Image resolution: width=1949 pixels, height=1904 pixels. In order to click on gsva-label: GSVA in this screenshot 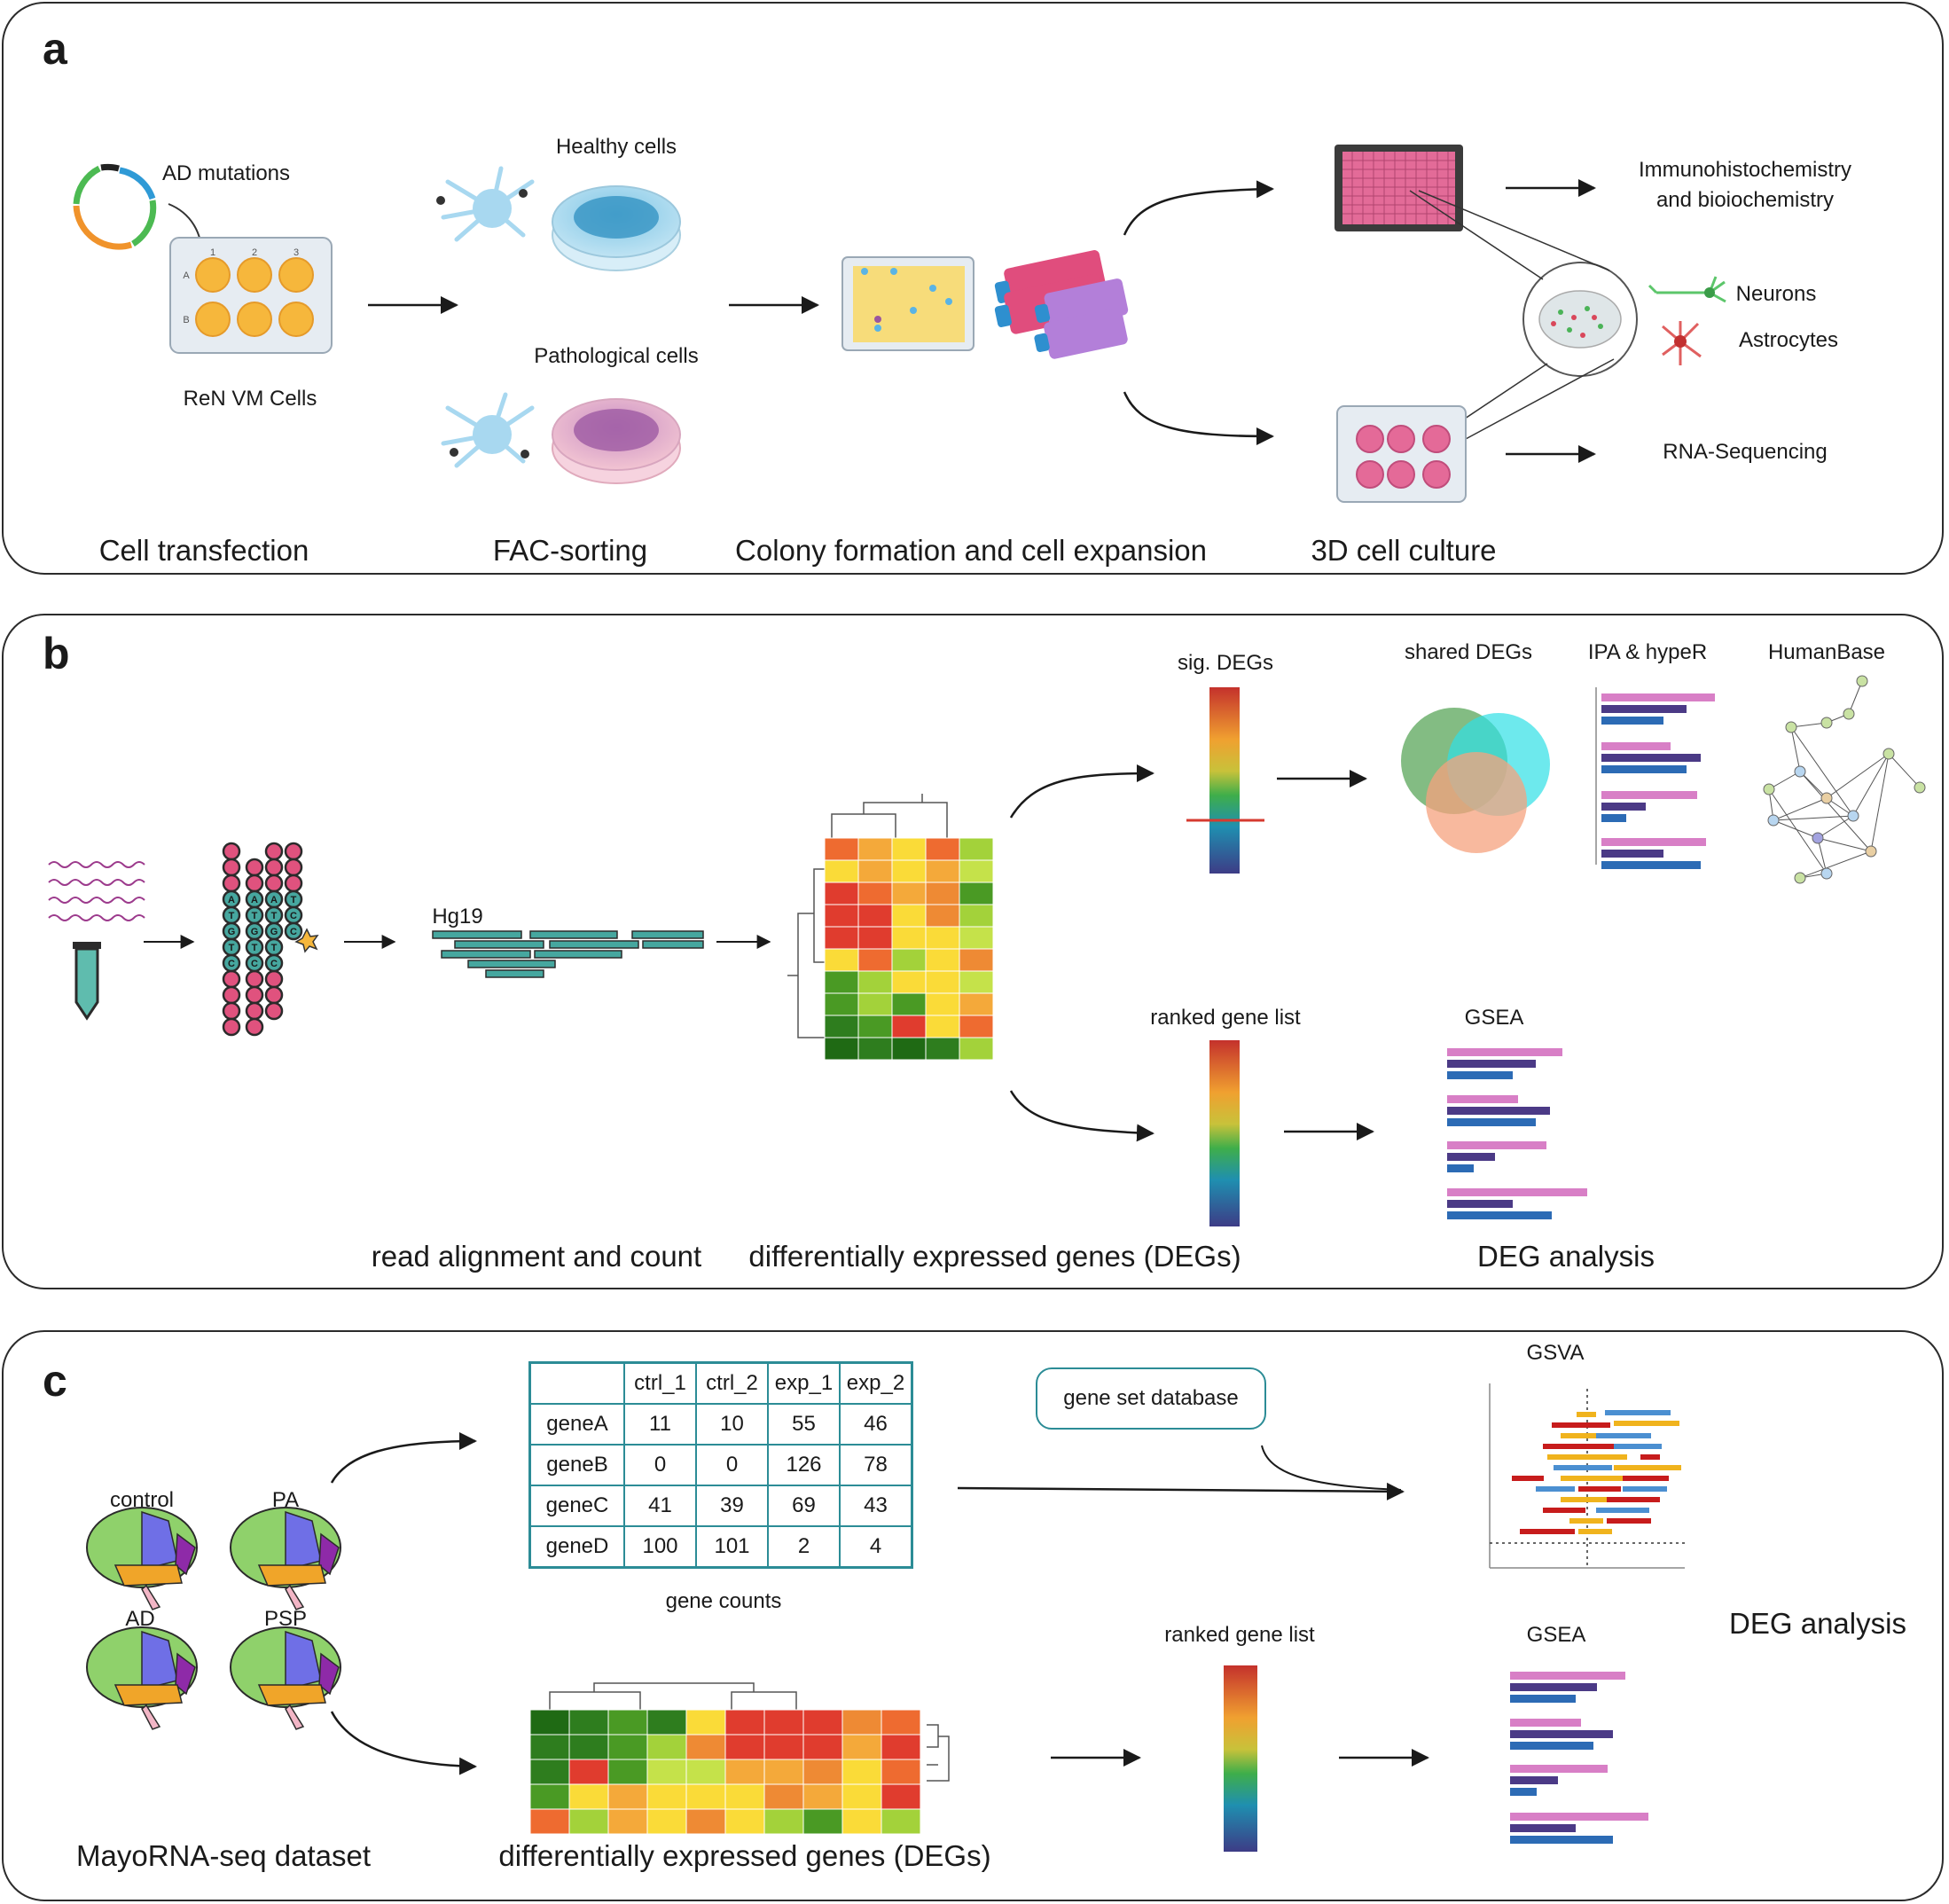, I will do `click(1555, 1353)`.